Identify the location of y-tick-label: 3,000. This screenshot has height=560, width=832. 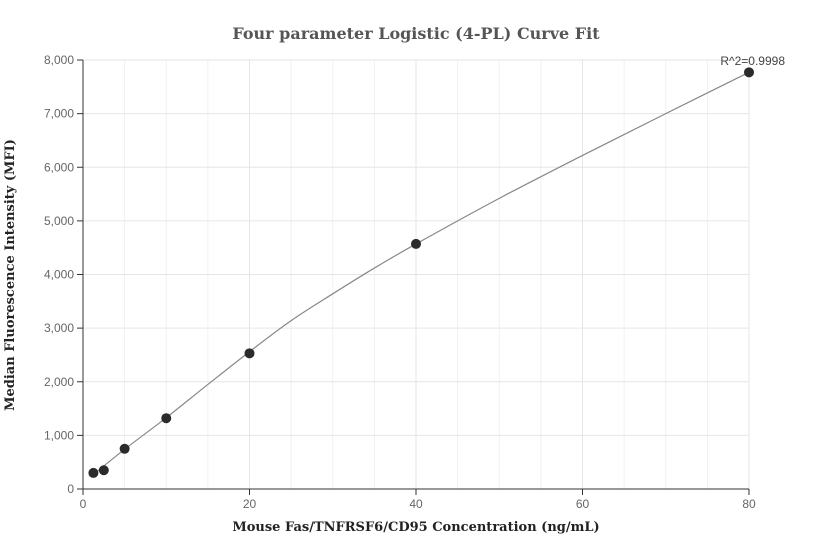
(59, 328).